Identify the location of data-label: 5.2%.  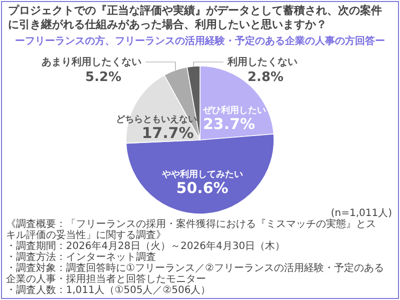
(103, 77).